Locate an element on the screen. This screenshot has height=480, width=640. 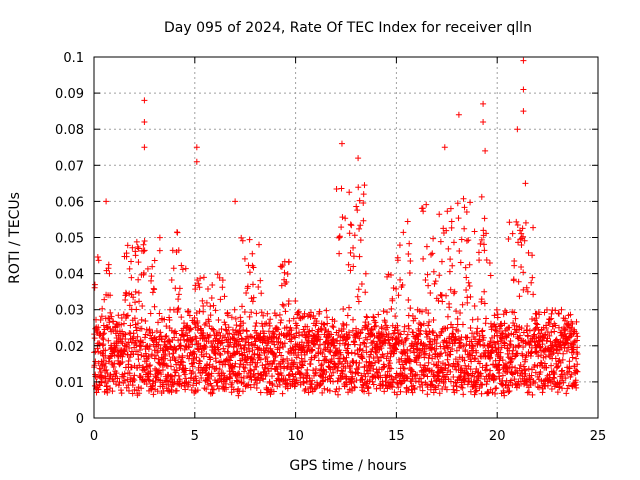
y-tick-label: 0.03 is located at coordinates (69, 311).